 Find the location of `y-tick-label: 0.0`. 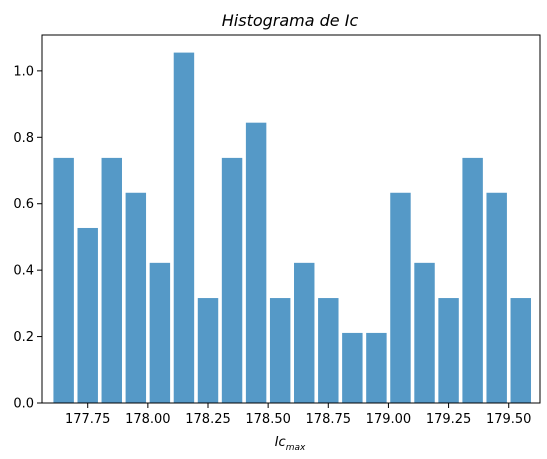

y-tick-label: 0.0 is located at coordinates (23, 404).